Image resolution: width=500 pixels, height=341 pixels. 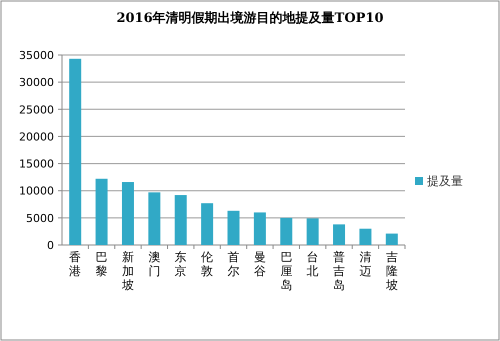 I want to click on y-tick-label: 5000, so click(x=40, y=218).